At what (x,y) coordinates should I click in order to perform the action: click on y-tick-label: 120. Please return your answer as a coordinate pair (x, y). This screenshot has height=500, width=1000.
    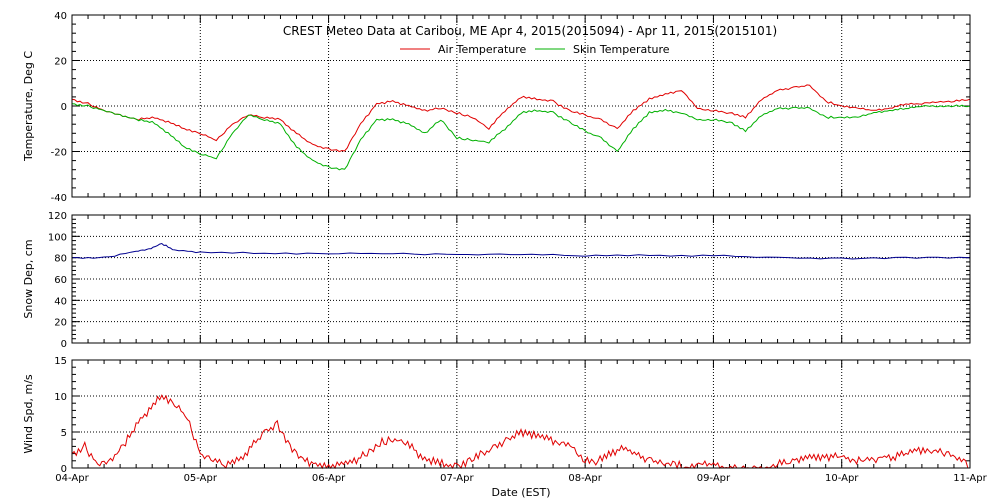
    Looking at the image, I should click on (57, 216).